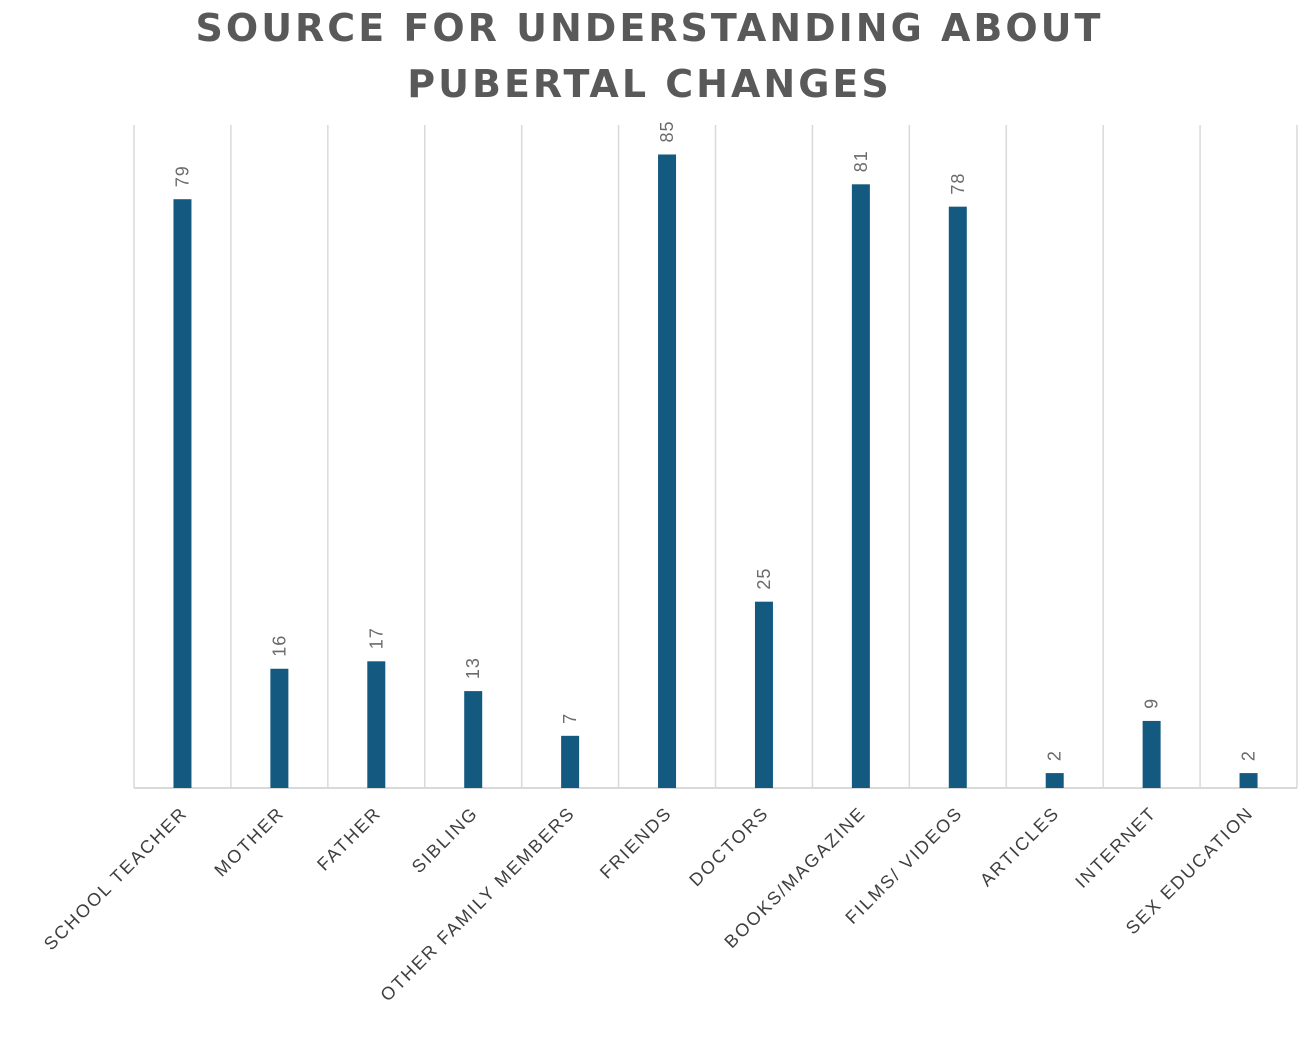 This screenshot has width=1299, height=1054. I want to click on category-label-2: MOTHER, so click(249, 842).